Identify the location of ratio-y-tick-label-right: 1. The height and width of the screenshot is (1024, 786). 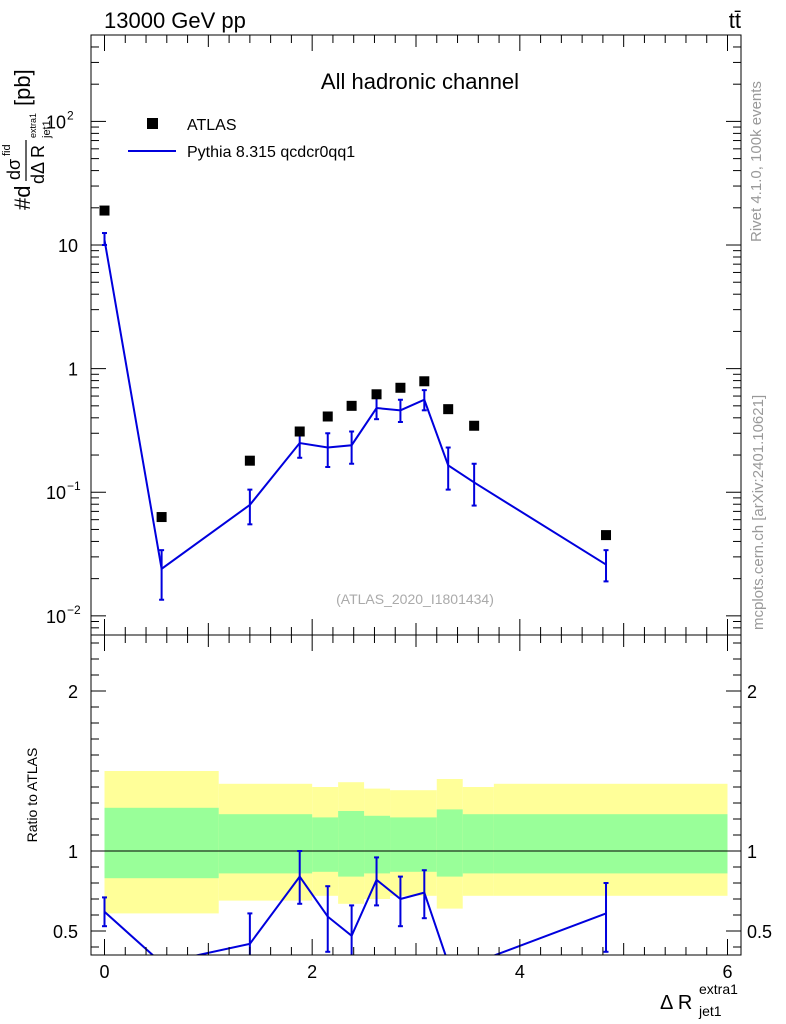
(752, 852).